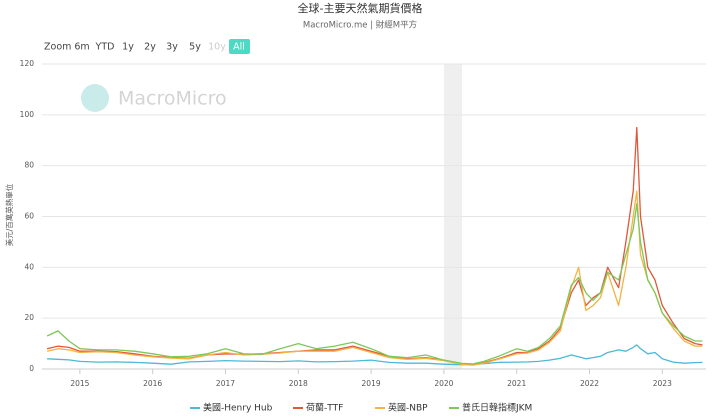 The height and width of the screenshot is (419, 720). What do you see at coordinates (371, 383) in the screenshot?
I see `x-tick-label: 2019` at bounding box center [371, 383].